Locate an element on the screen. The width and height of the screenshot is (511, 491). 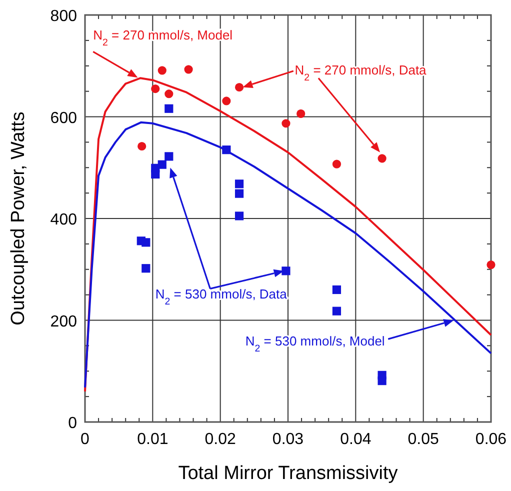
x-tick-label: 0.04 is located at coordinates (356, 439).